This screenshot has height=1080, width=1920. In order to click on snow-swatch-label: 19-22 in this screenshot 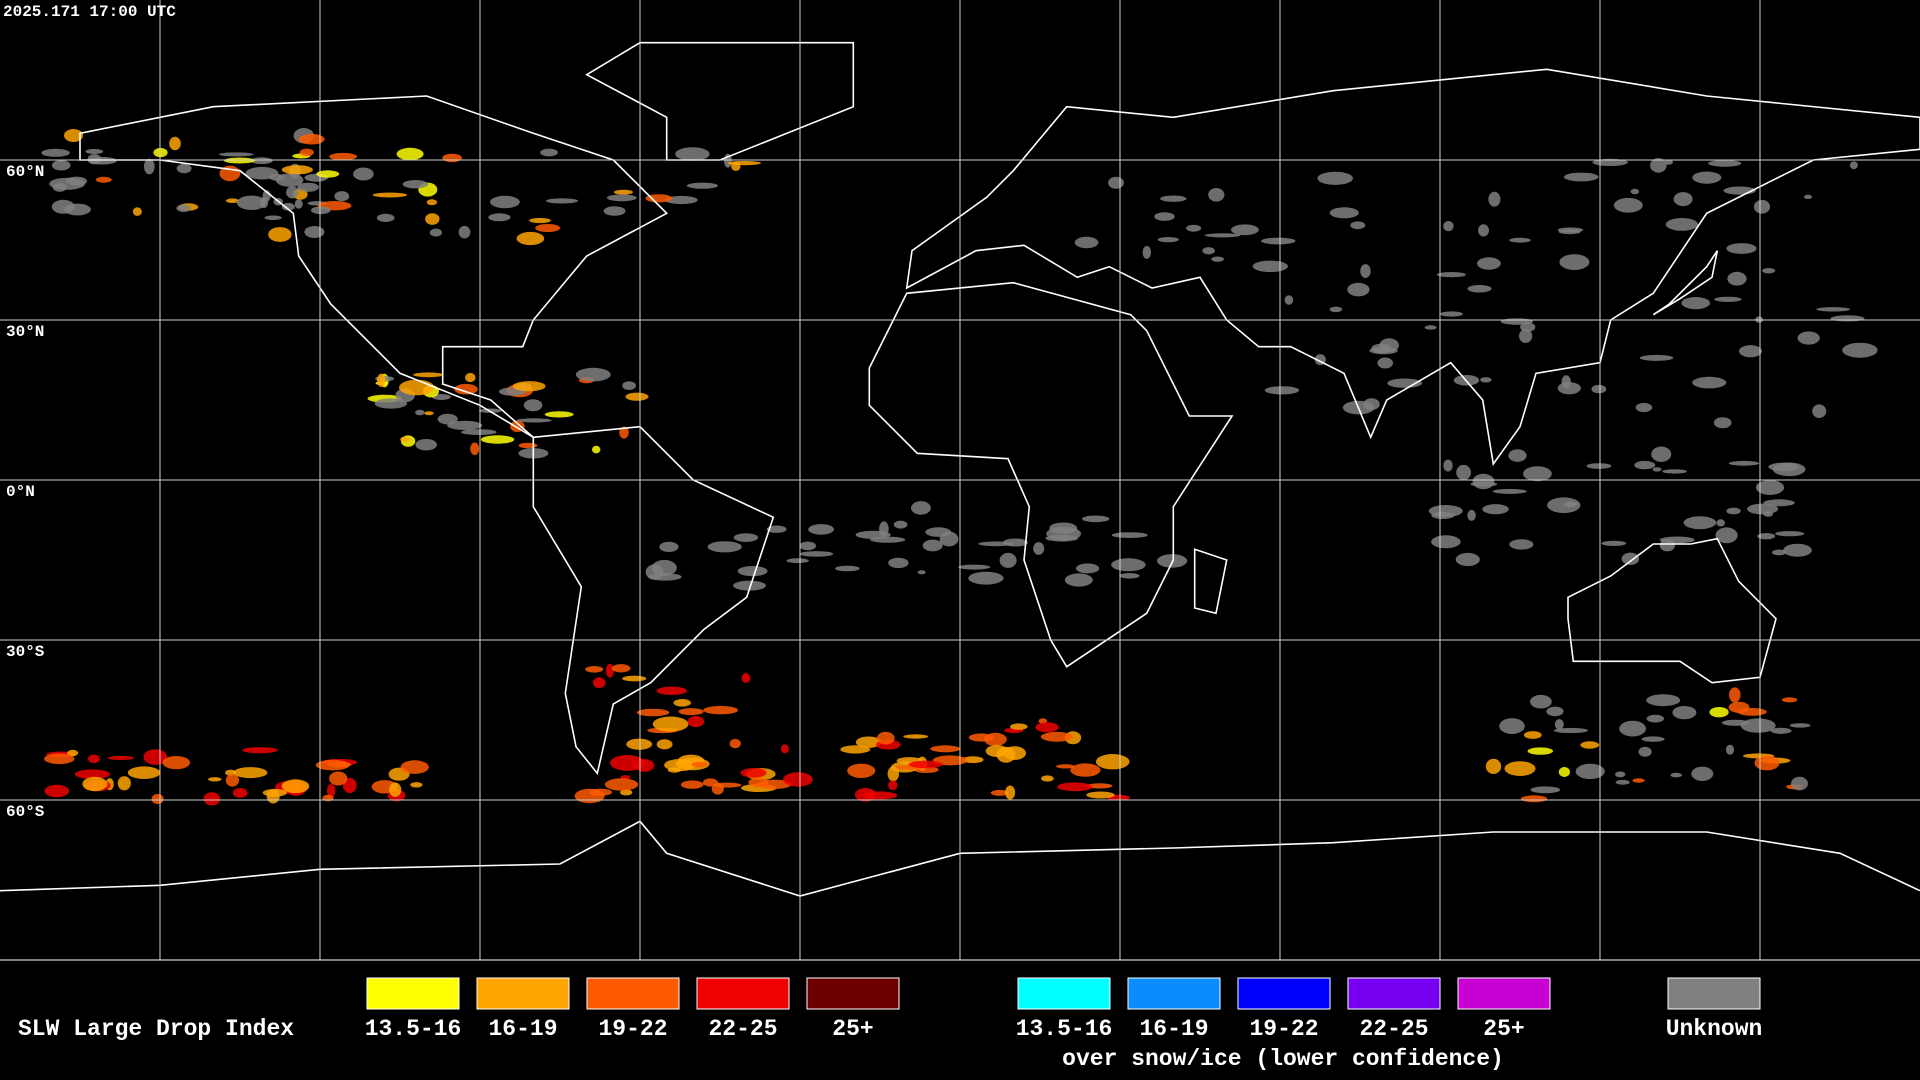, I will do `click(1283, 1029)`.